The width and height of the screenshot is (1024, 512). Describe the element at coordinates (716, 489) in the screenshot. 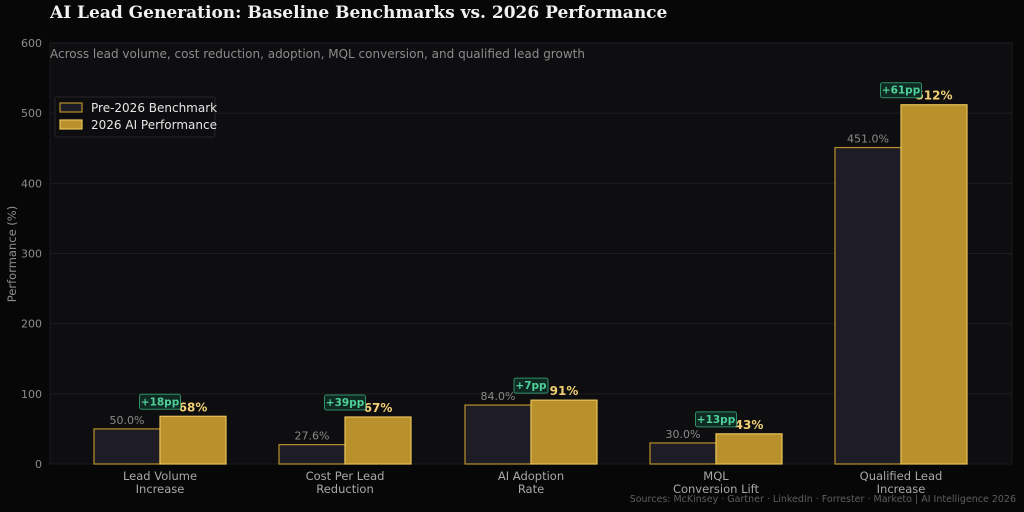

I see `x-tick-label-line: Conversion Lift` at that location.